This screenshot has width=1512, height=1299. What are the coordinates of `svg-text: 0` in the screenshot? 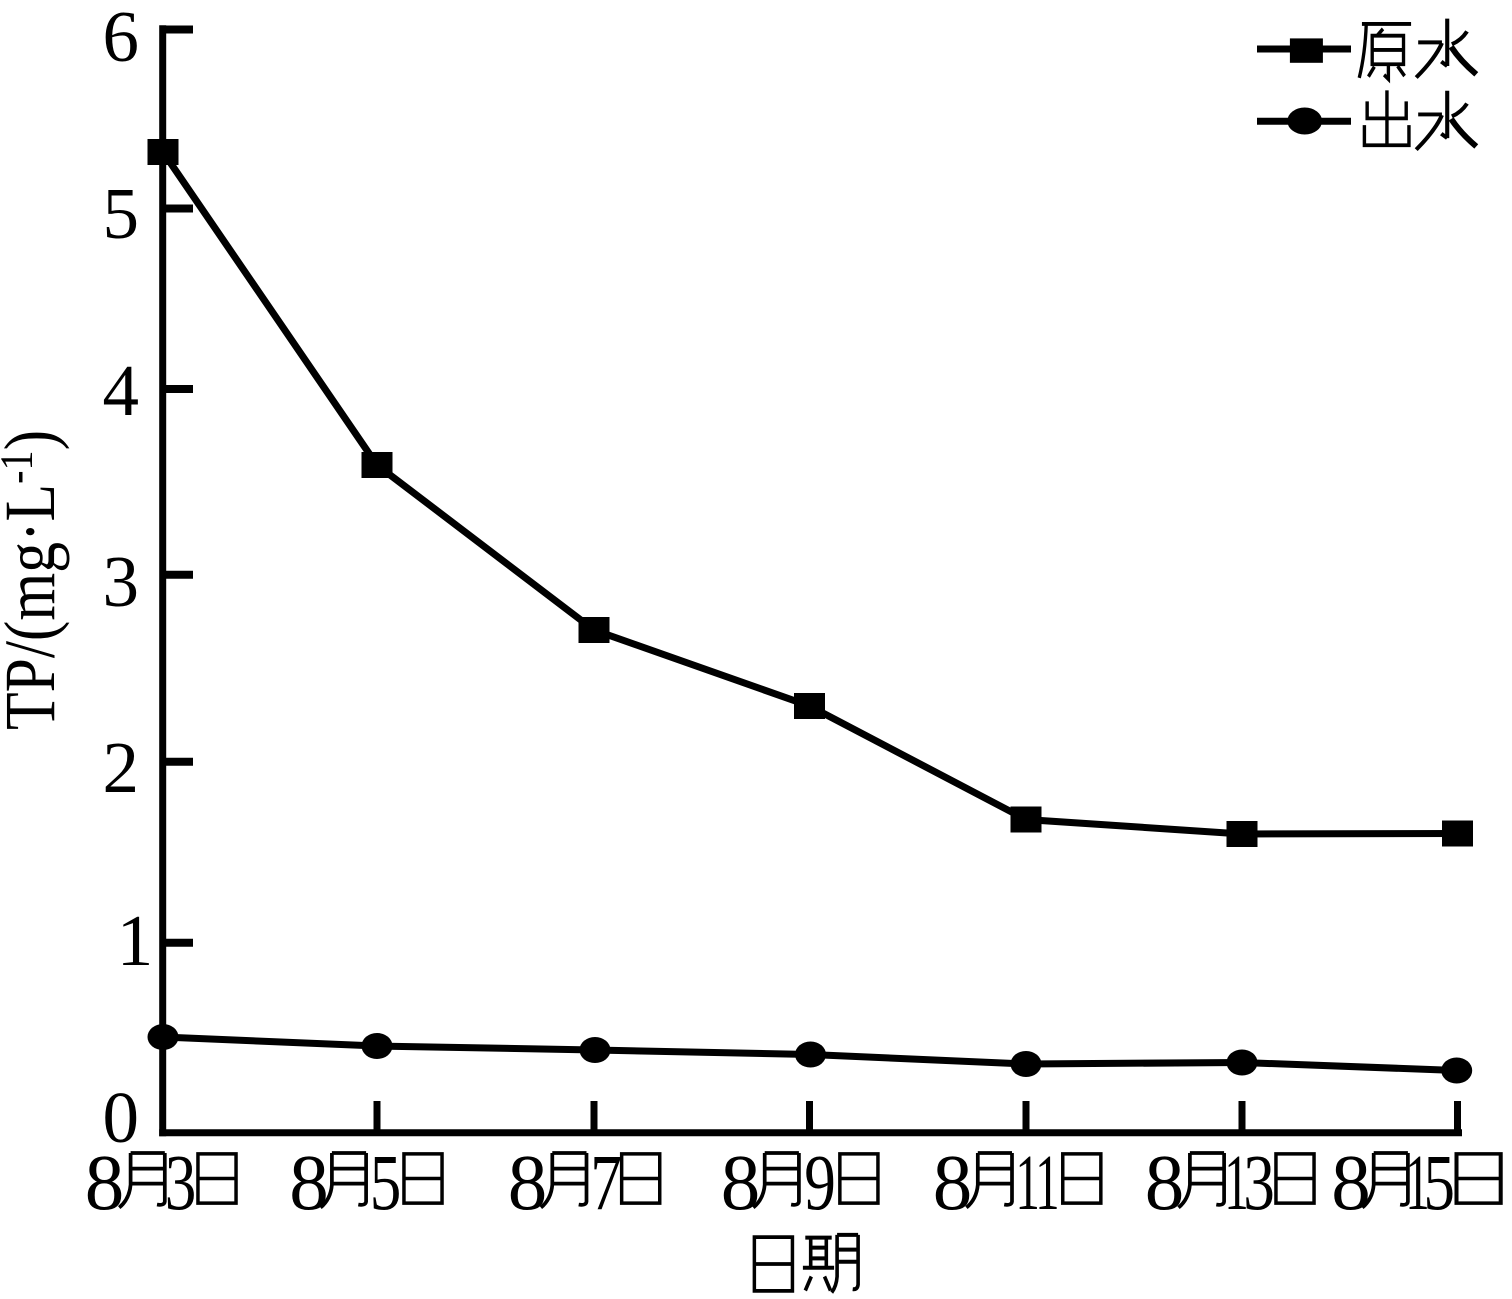 It's located at (121, 1117).